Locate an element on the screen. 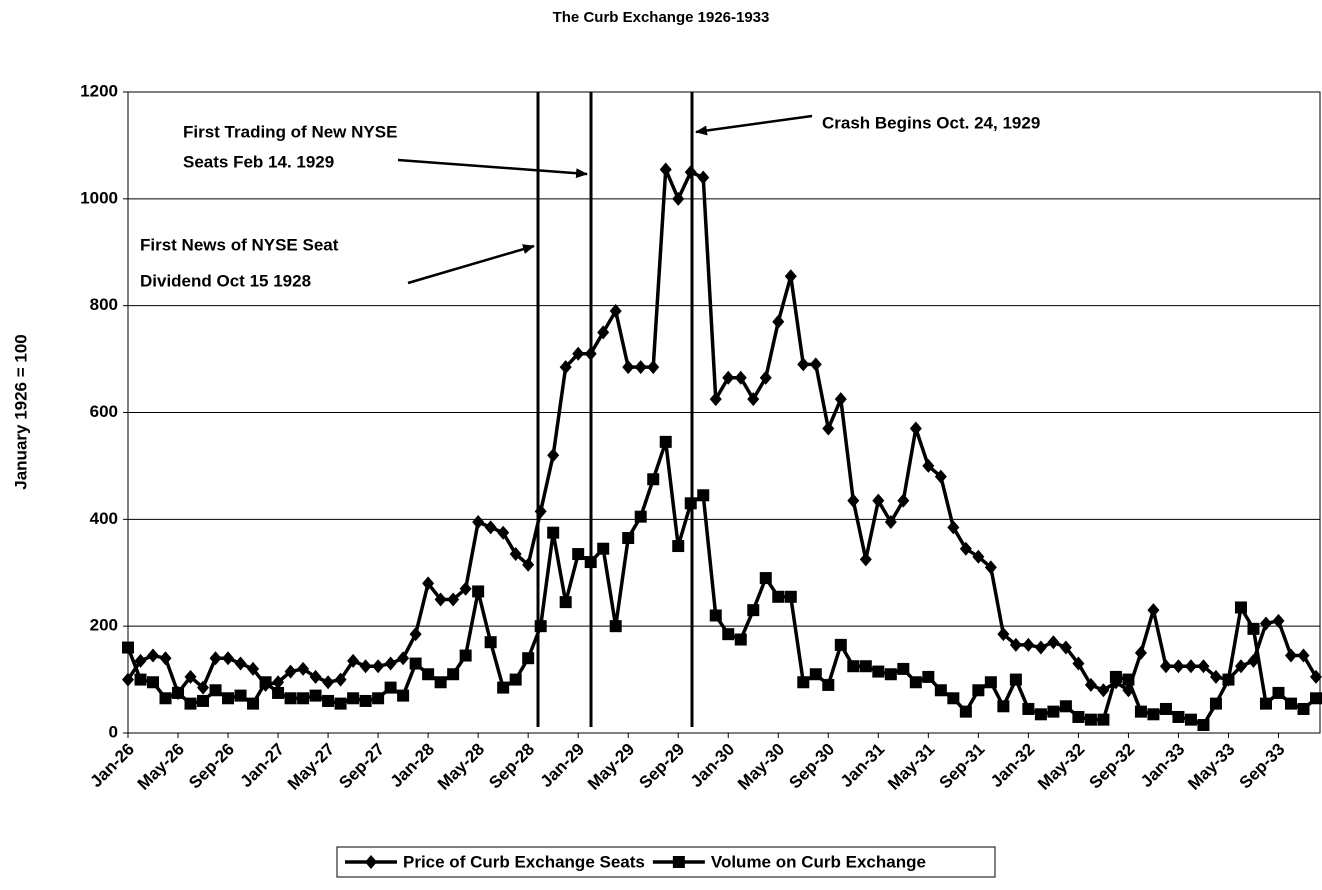 This screenshot has height=890, width=1322. legend-label: Price of Curb Exchange Seats is located at coordinates (524, 861).